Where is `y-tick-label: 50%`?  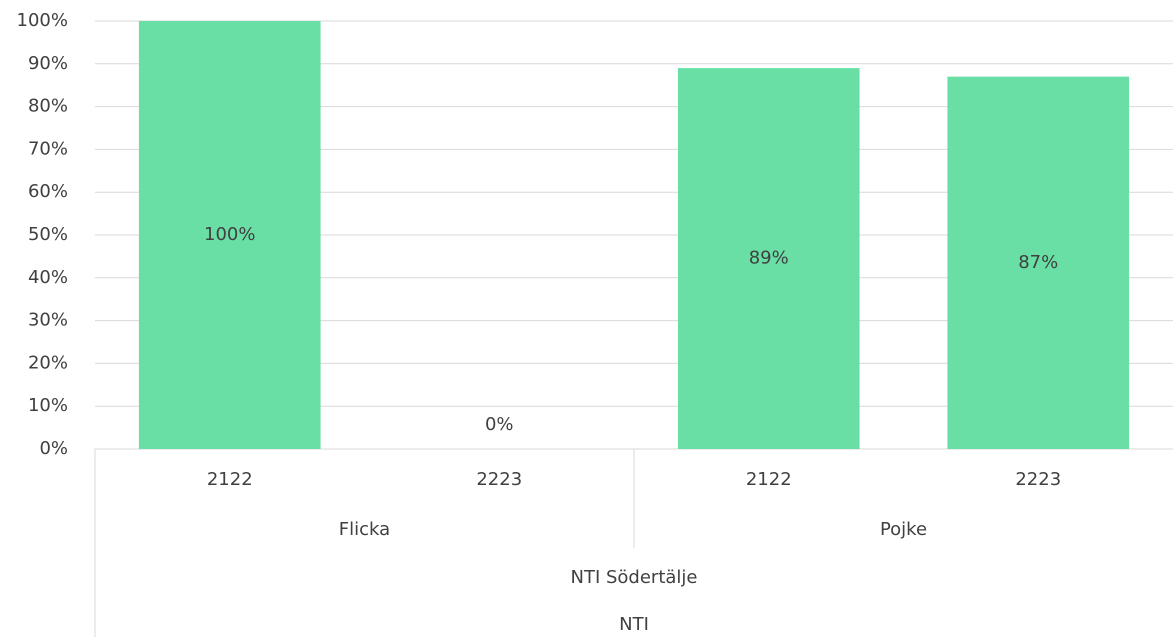 y-tick-label: 50% is located at coordinates (48, 234).